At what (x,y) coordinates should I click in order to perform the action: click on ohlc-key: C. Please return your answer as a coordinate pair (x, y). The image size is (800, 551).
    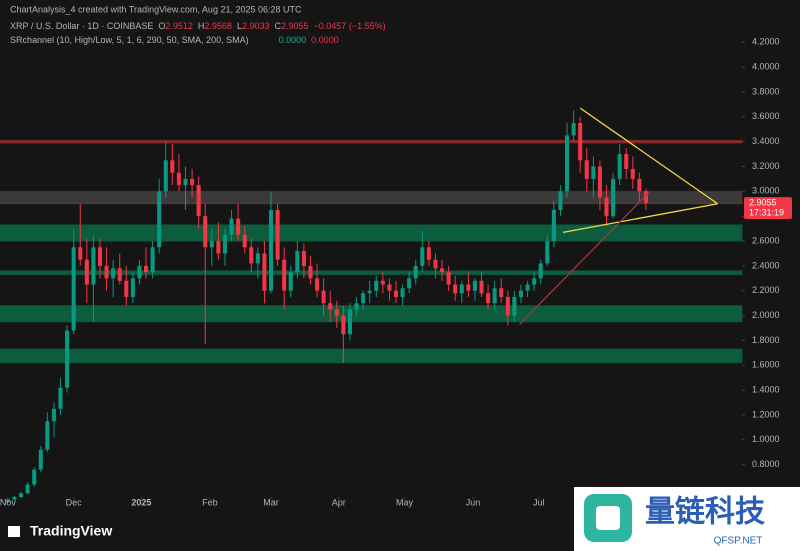
    Looking at the image, I should click on (278, 26).